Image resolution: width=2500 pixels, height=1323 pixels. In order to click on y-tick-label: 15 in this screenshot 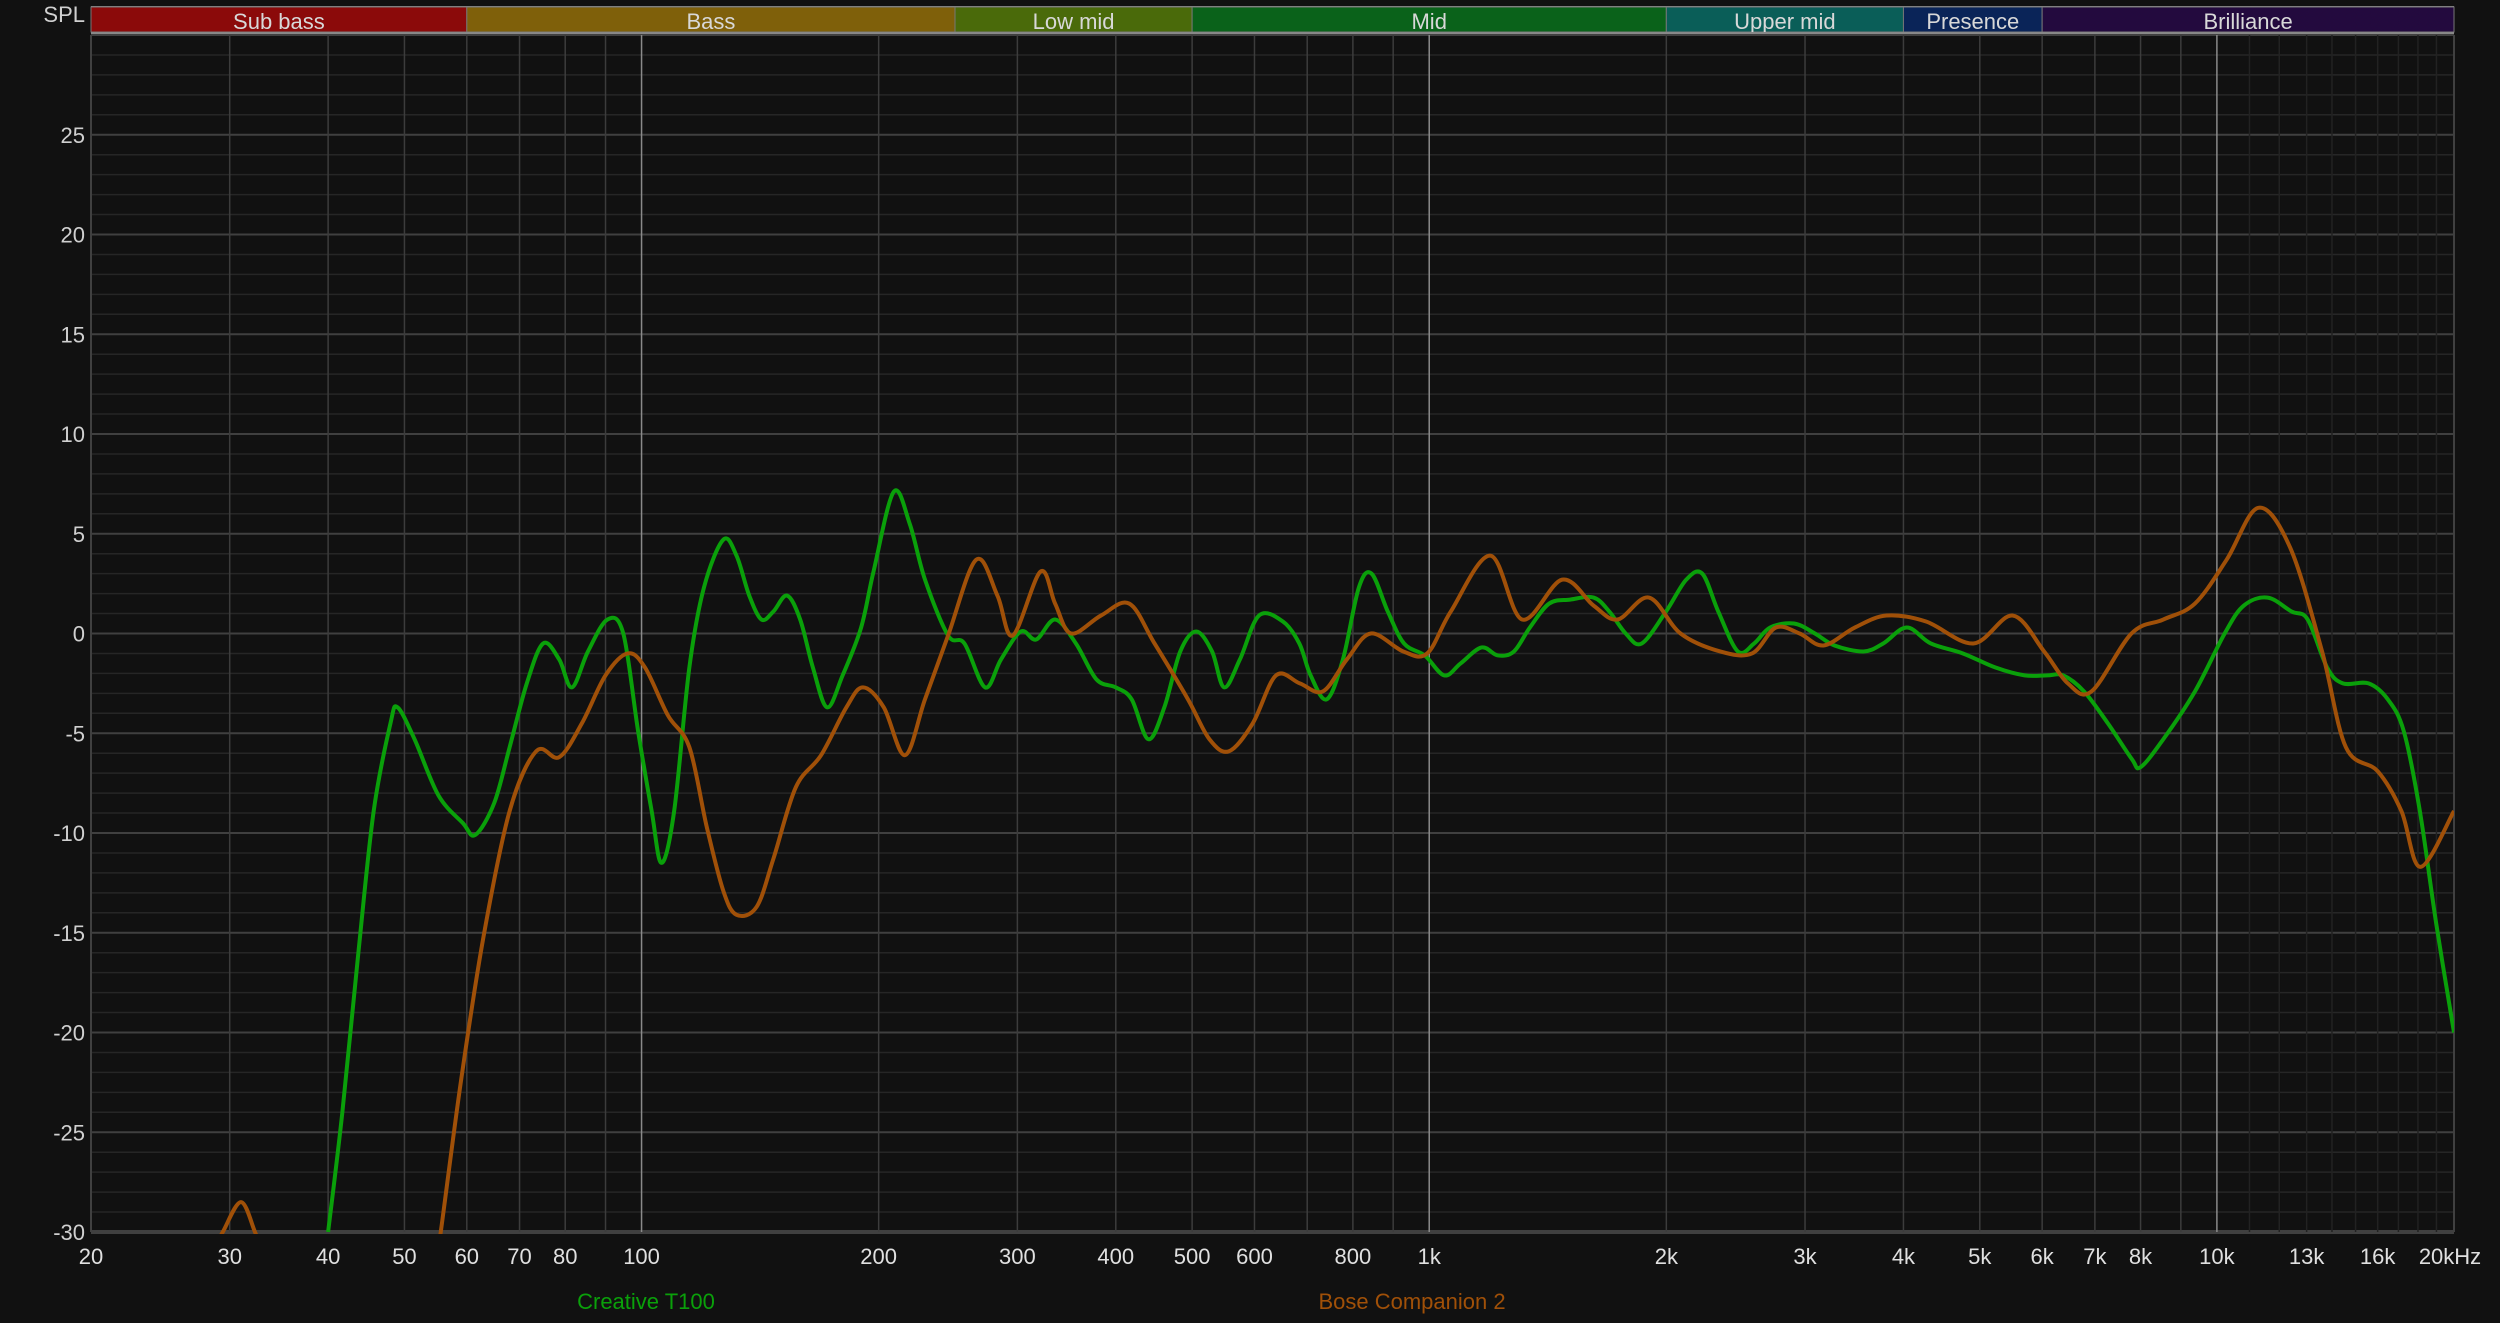, I will do `click(73, 334)`.